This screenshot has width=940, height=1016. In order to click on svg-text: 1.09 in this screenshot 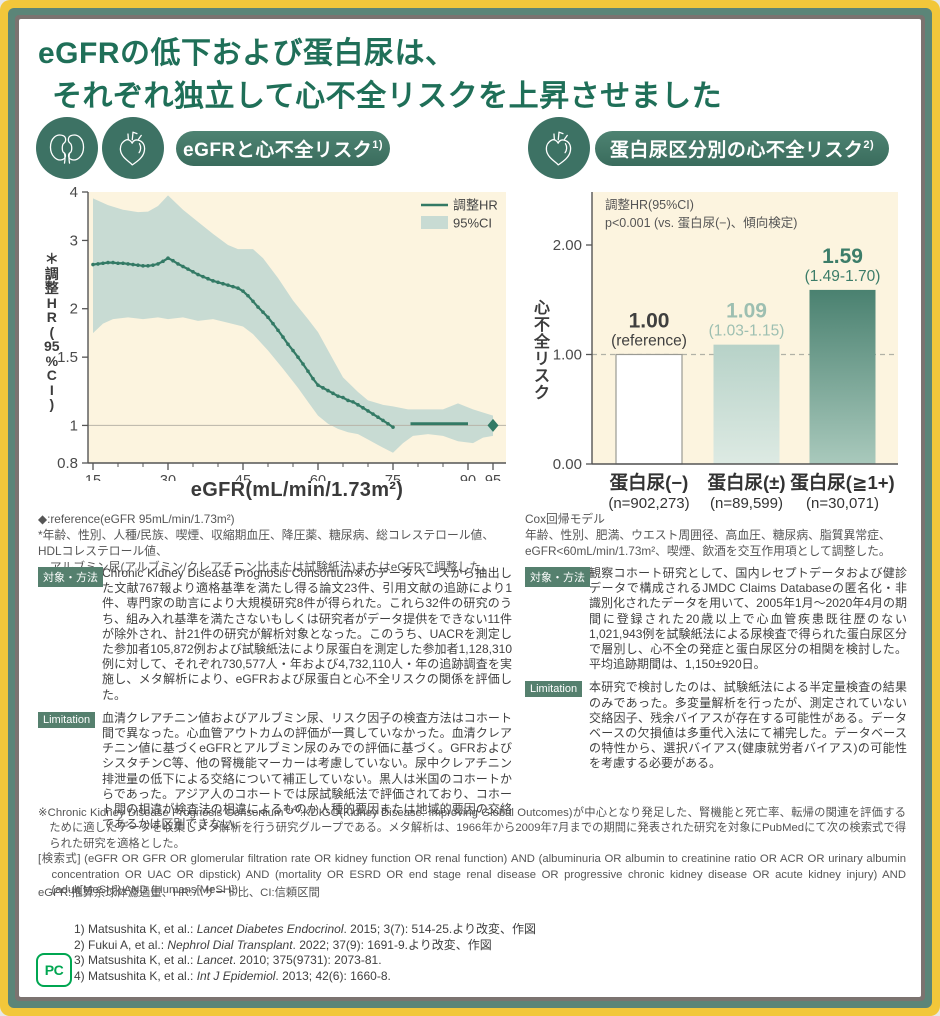, I will do `click(746, 311)`.